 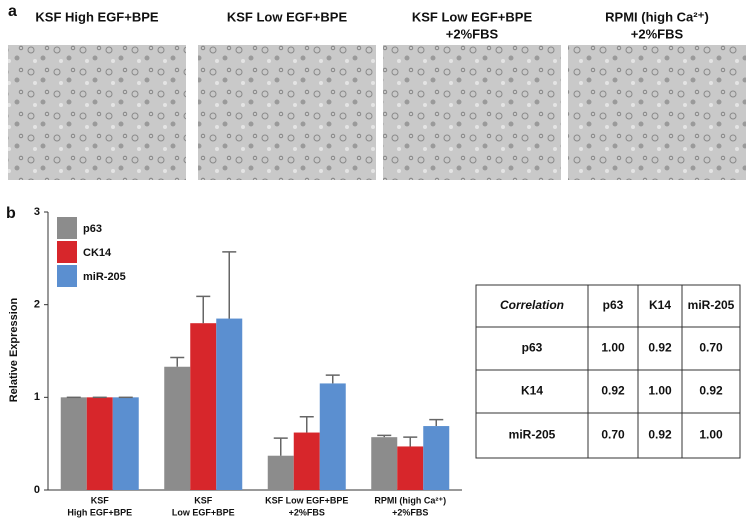 I want to click on y-tick-label: 1, so click(x=37, y=397).